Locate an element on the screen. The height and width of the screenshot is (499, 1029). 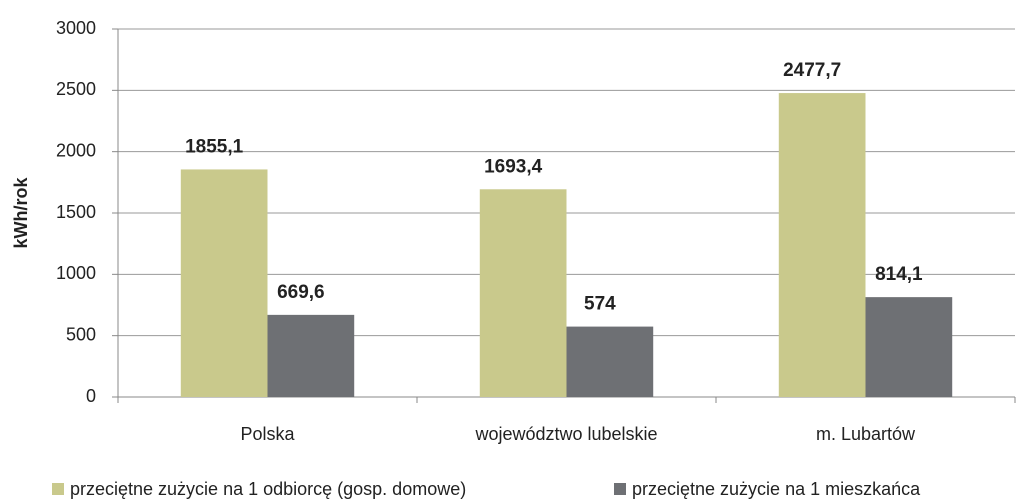
y-tick-label: 3000 is located at coordinates (76, 28).